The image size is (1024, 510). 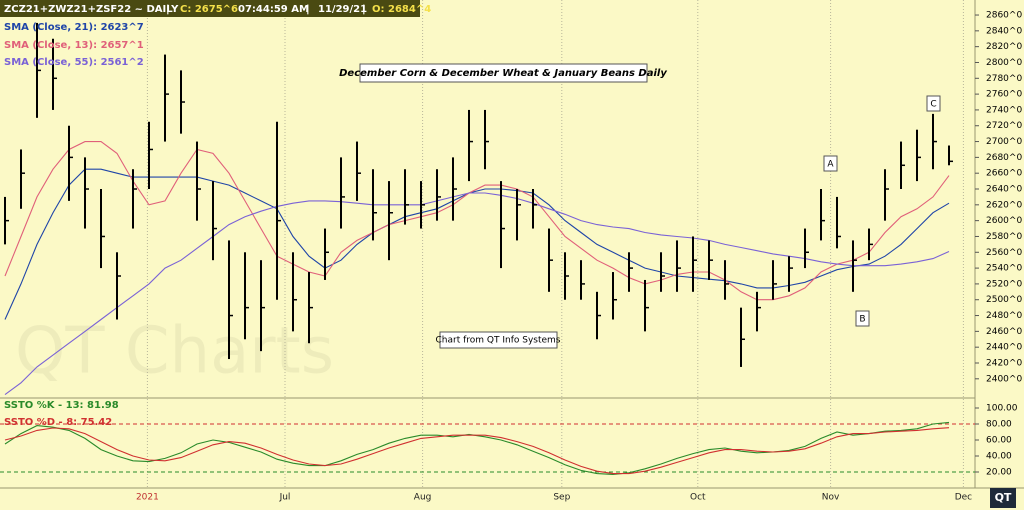 I want to click on series-line, so click(x=477, y=451).